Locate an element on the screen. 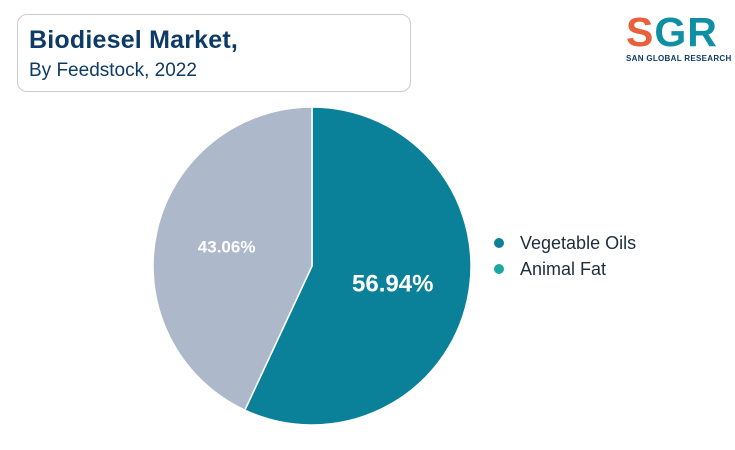 This screenshot has width=735, height=450. slice-label-vegetable-oils: 56.94% is located at coordinates (392, 283).